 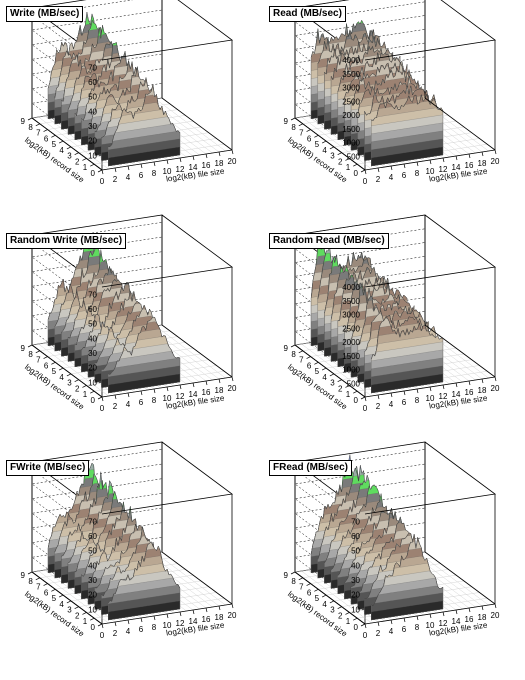 I want to click on x-tick-label: 8, so click(x=417, y=627).